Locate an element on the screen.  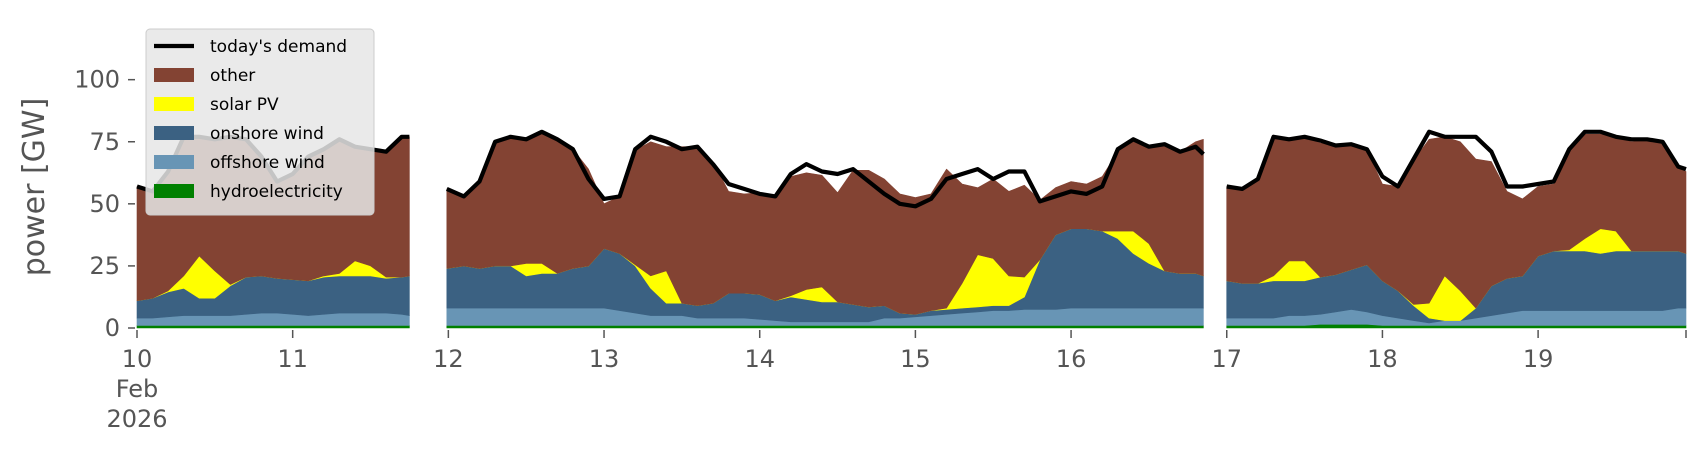
x-tick-label-line: 15 is located at coordinates (915, 359).